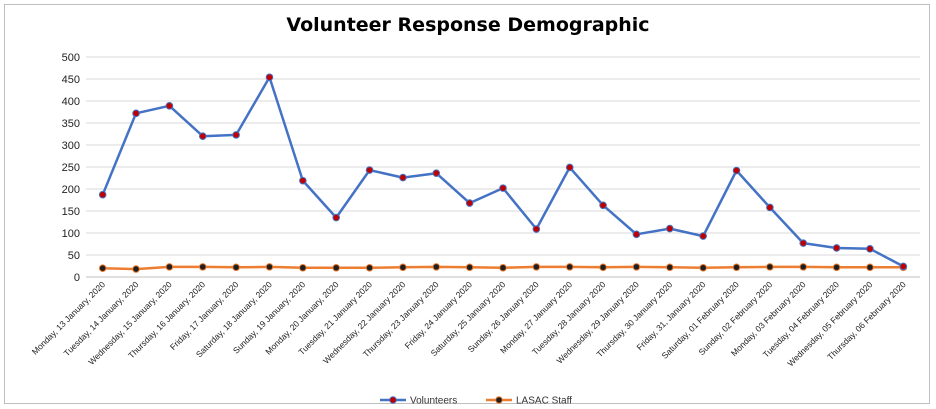  What do you see at coordinates (77, 278) in the screenshot?
I see `y-tick-label: 0` at bounding box center [77, 278].